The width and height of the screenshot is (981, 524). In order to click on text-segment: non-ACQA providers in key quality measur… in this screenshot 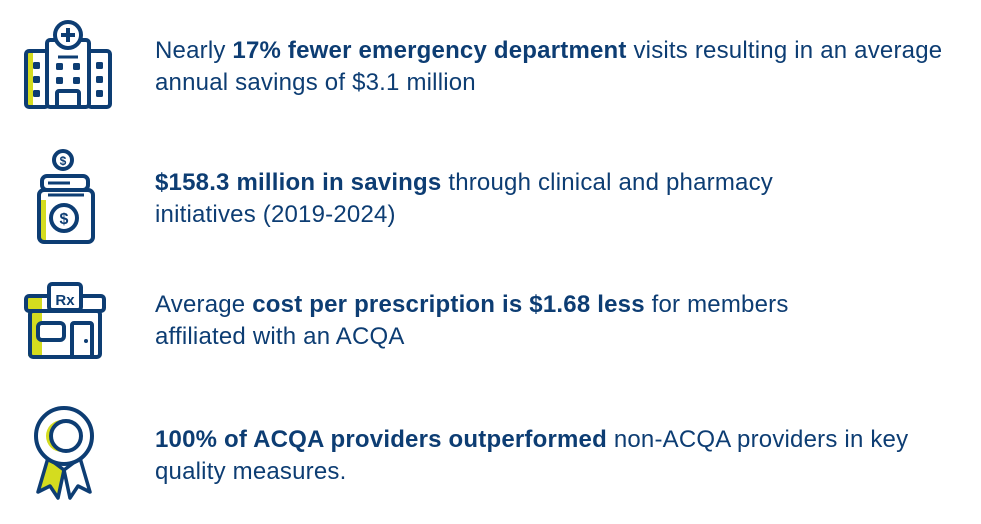, I will do `click(532, 455)`.